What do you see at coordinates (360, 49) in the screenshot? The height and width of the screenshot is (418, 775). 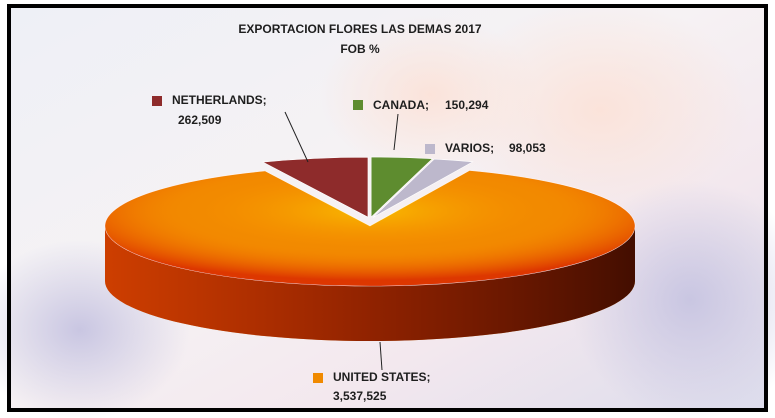 I see `chart-subtitle: FOB %` at bounding box center [360, 49].